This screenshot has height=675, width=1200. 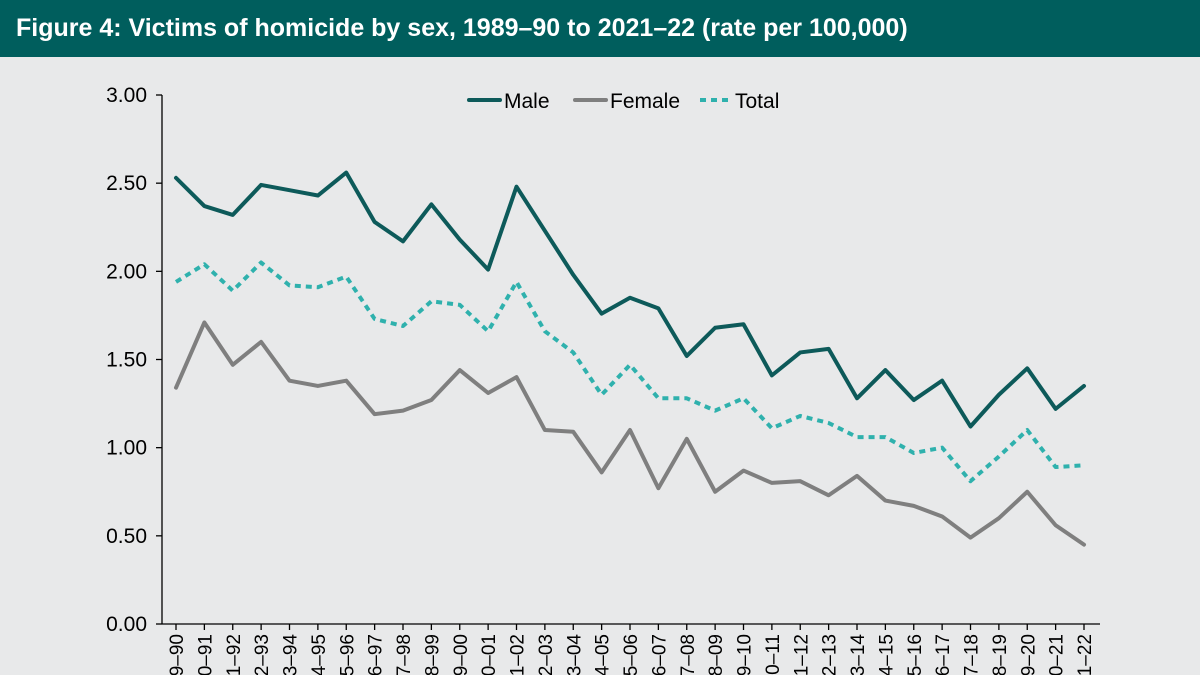 What do you see at coordinates (1000, 654) in the screenshot?
I see `x-tick-label: 2018–19` at bounding box center [1000, 654].